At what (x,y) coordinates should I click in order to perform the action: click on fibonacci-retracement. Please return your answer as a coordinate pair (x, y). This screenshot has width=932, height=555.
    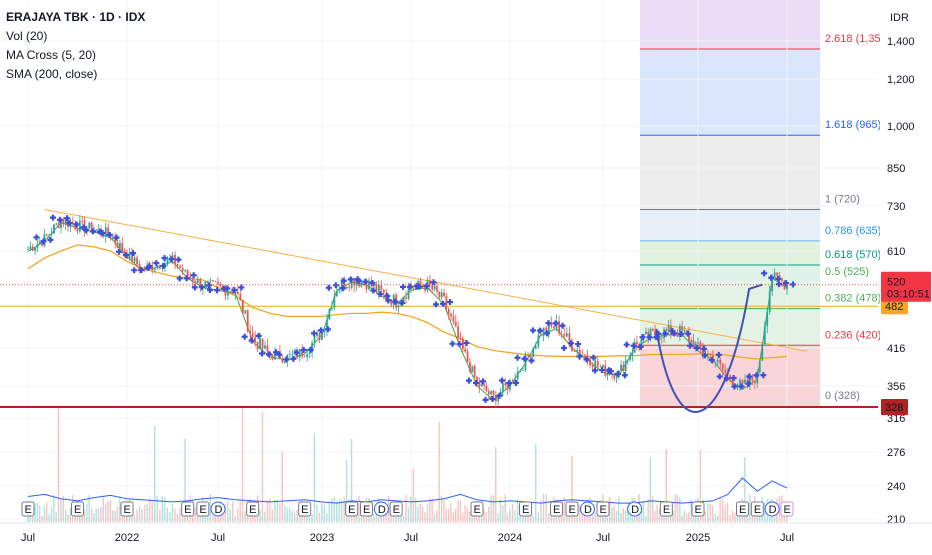
    Looking at the image, I should click on (730, 204).